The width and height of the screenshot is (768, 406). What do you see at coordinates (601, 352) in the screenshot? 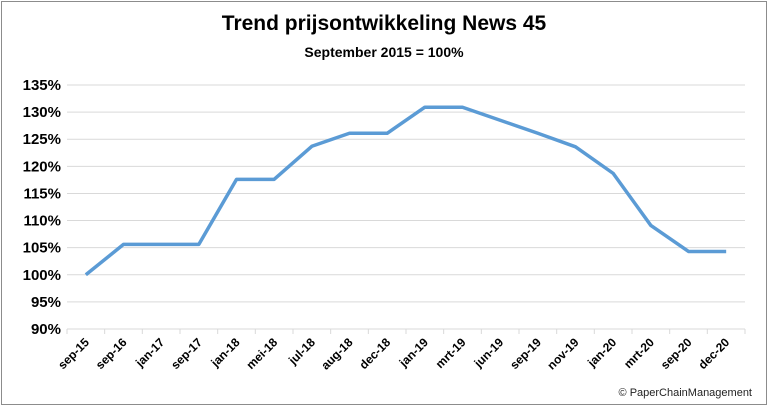
I see `x-tick-label: jan-20` at bounding box center [601, 352].